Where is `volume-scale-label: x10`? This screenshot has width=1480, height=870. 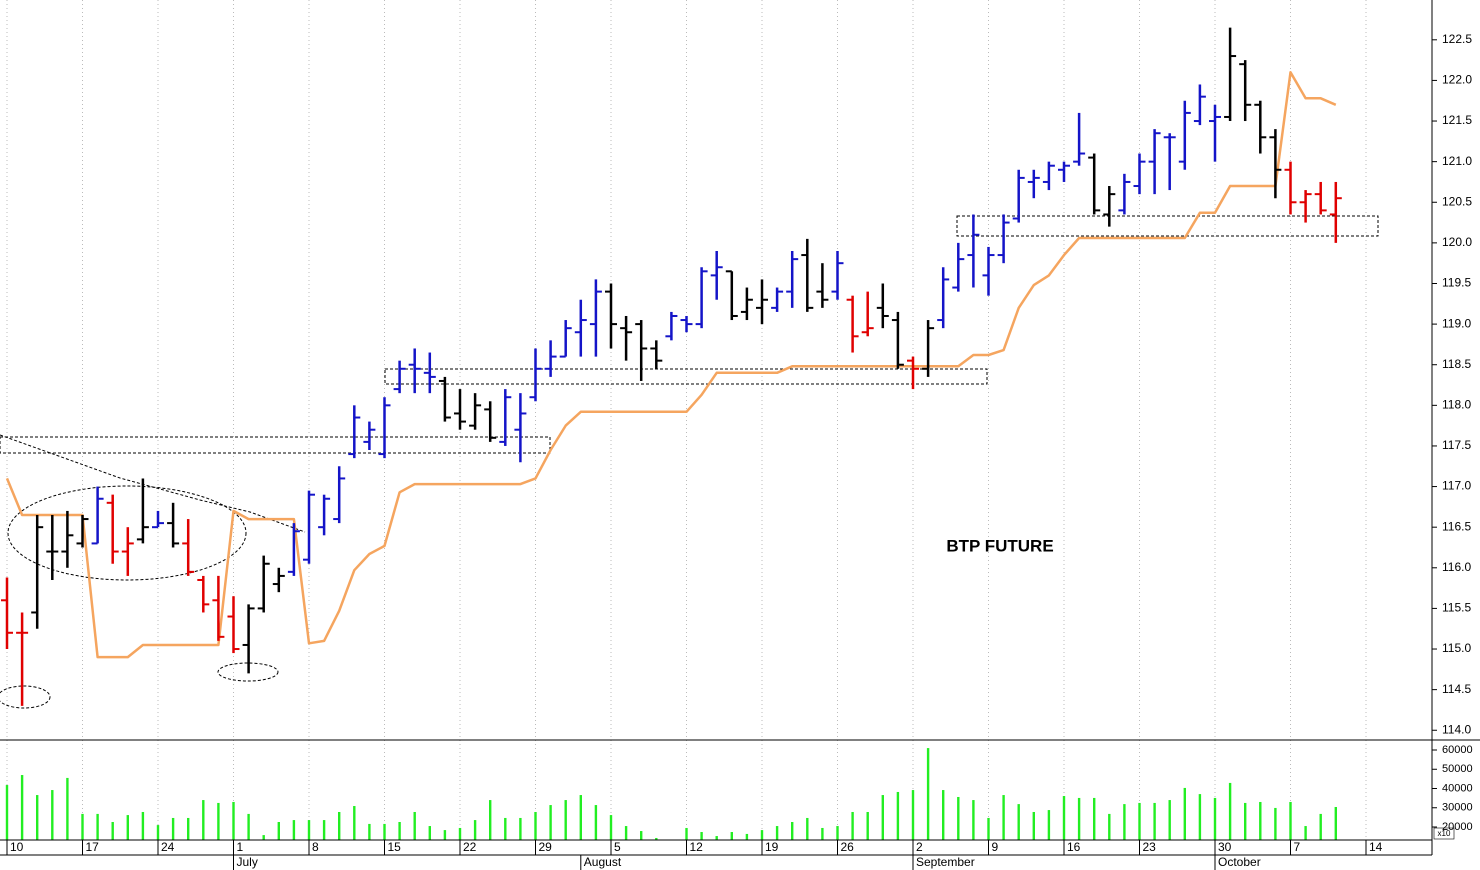 volume-scale-label: x10 is located at coordinates (1444, 833).